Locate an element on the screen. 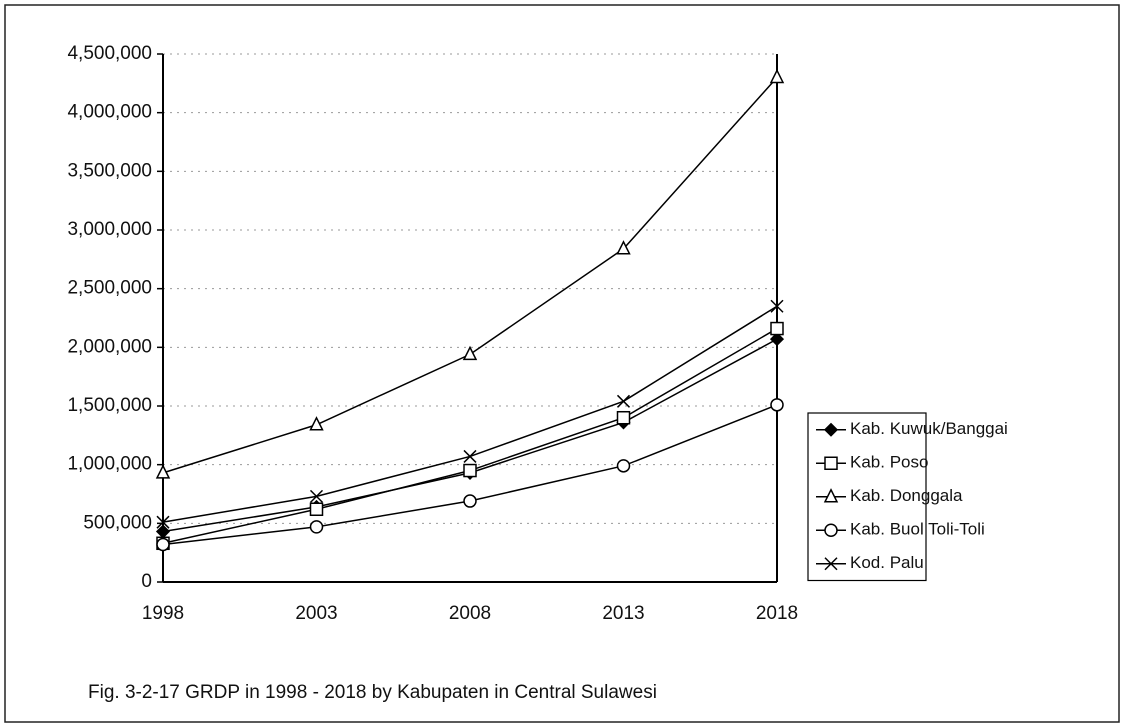 The image size is (1125, 728). y-tick-label: 2,500,000 is located at coordinates (109, 288).